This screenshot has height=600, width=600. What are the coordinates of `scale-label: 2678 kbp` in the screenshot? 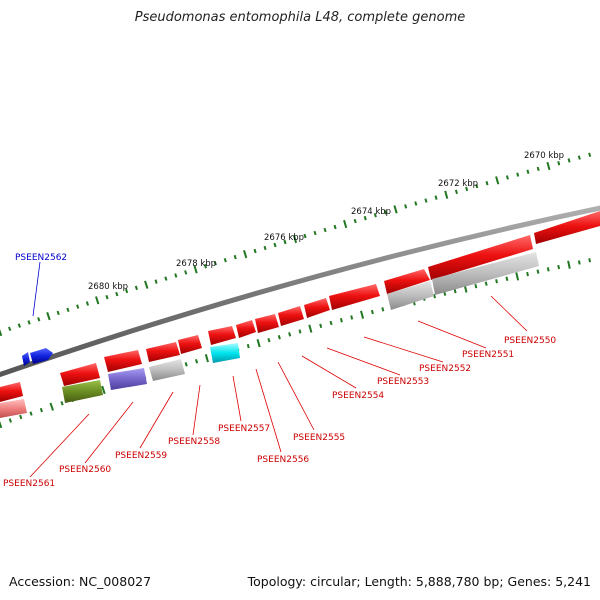 It's located at (196, 264).